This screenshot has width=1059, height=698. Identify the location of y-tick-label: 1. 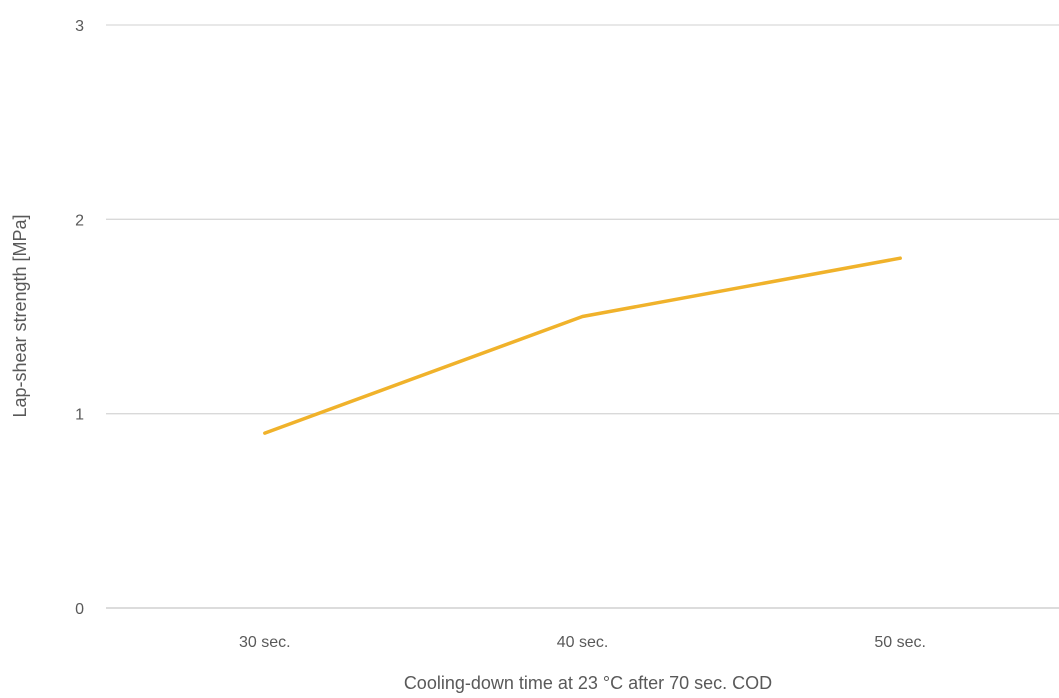
(79, 415).